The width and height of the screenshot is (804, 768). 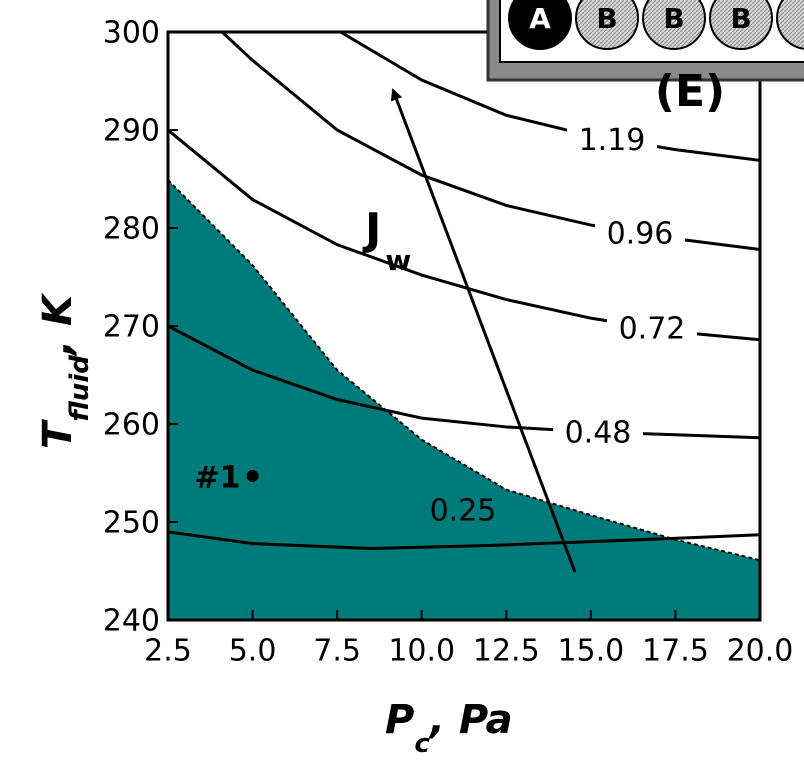 What do you see at coordinates (131, 33) in the screenshot?
I see `y-tick-label: 300` at bounding box center [131, 33].